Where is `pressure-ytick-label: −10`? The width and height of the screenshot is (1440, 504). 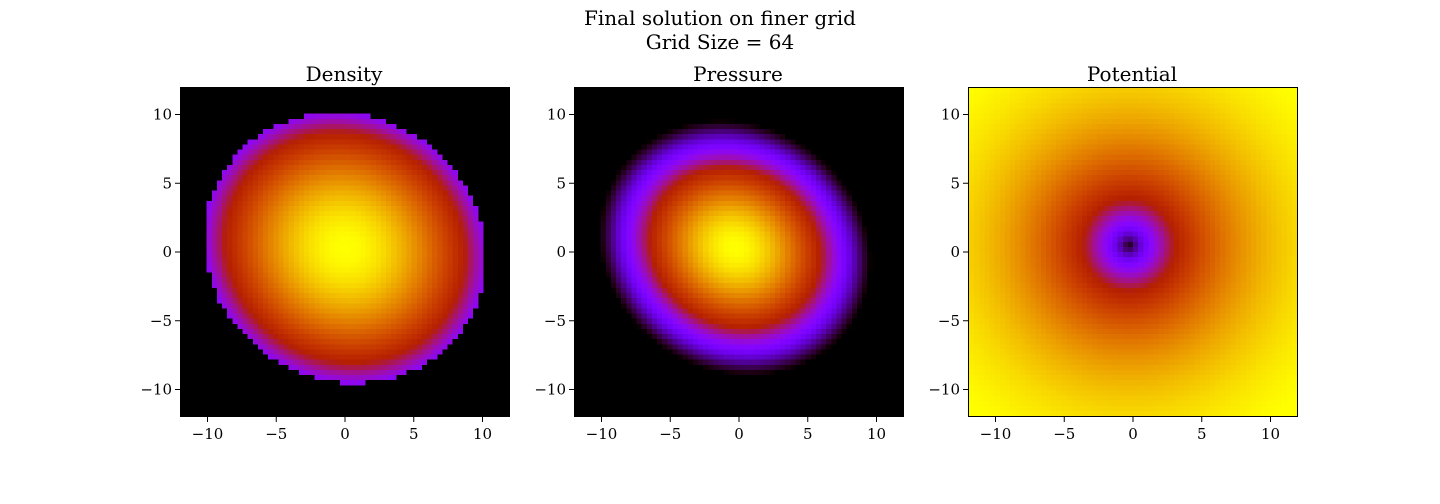
pressure-ytick-label: −10 is located at coordinates (550, 390).